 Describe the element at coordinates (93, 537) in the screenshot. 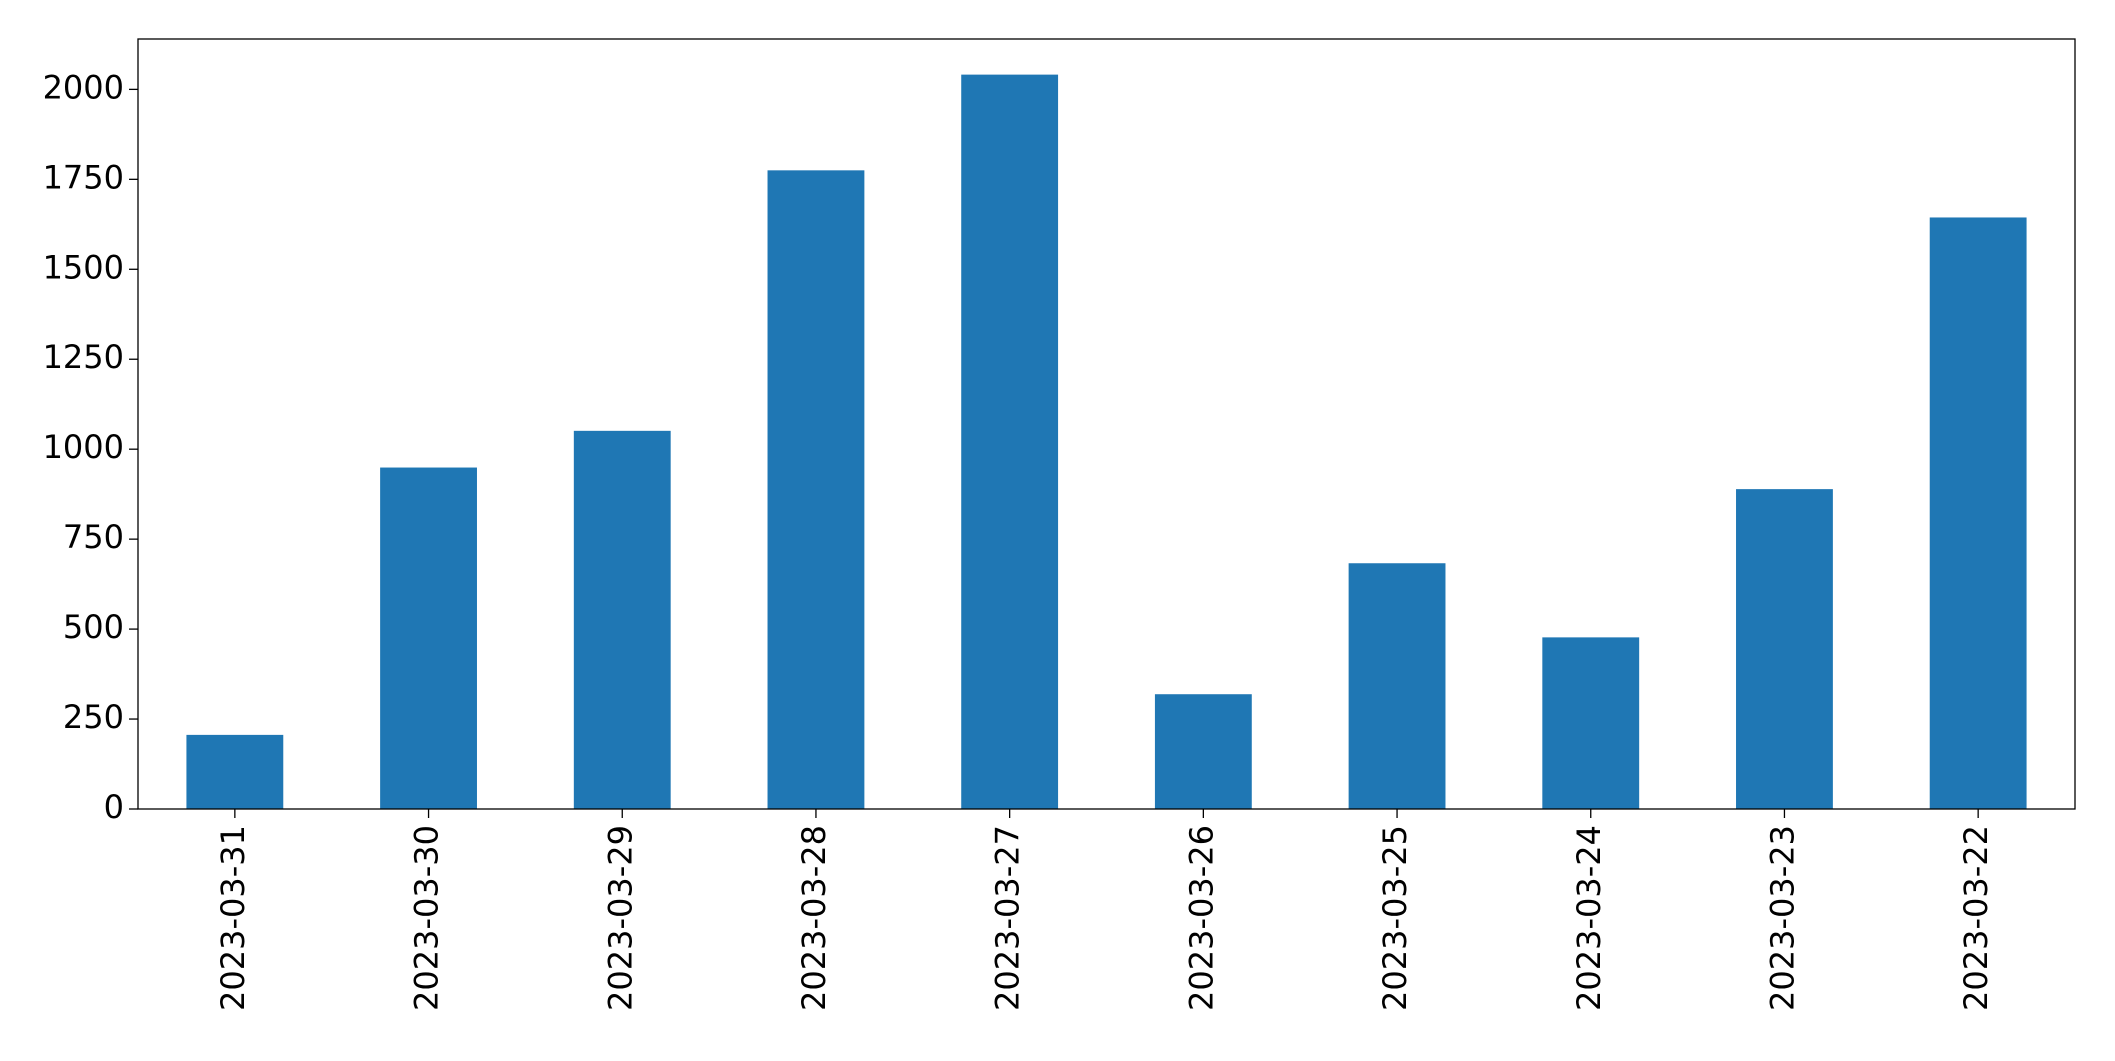

I see `y-tick-label: 750` at that location.